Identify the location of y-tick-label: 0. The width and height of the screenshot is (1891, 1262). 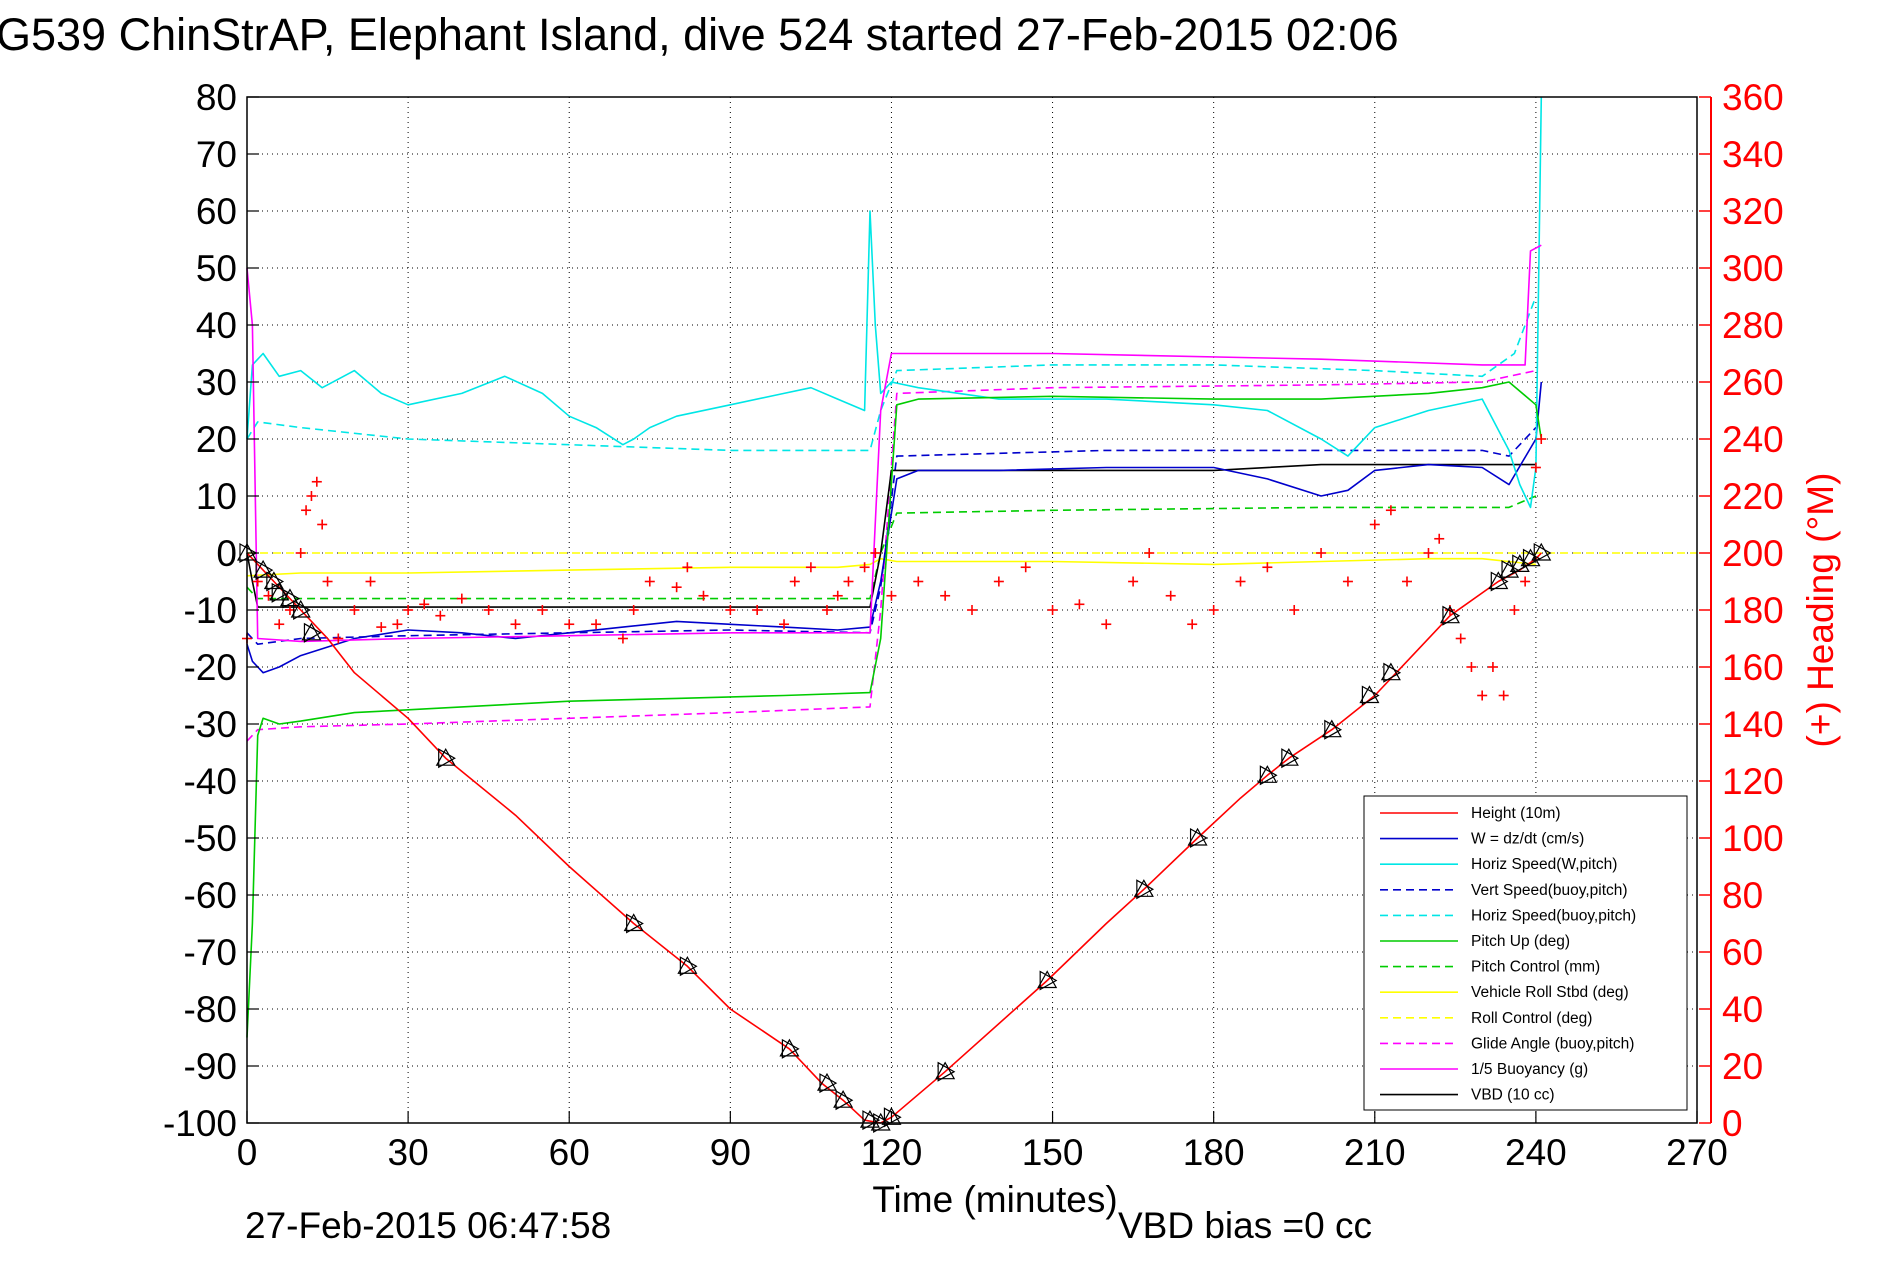
(226, 553).